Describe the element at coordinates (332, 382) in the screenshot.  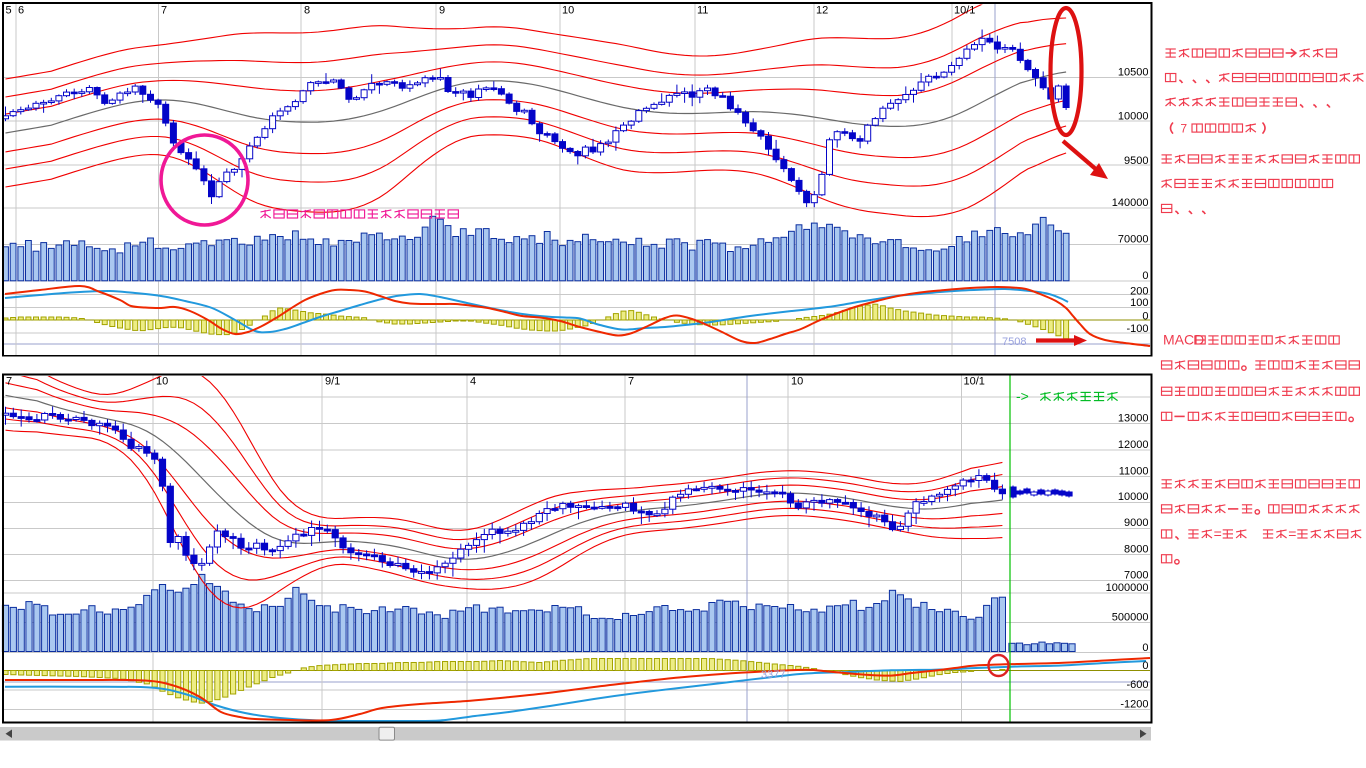
I see `svg-text: 9/1` at that location.